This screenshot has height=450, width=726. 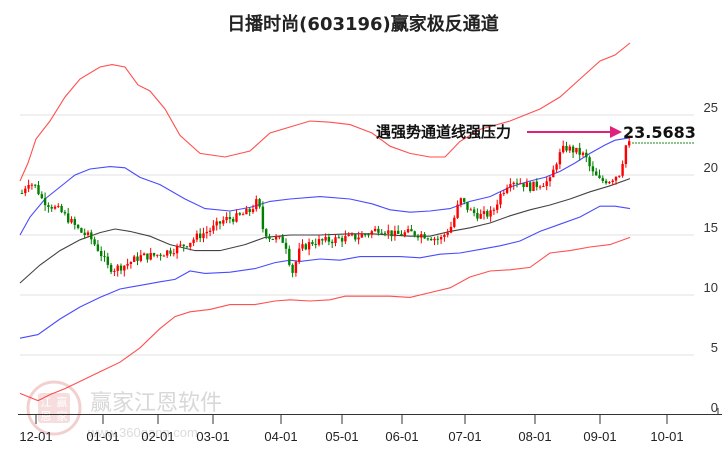 I want to click on resistance-value: 23.5683, so click(x=659, y=132).